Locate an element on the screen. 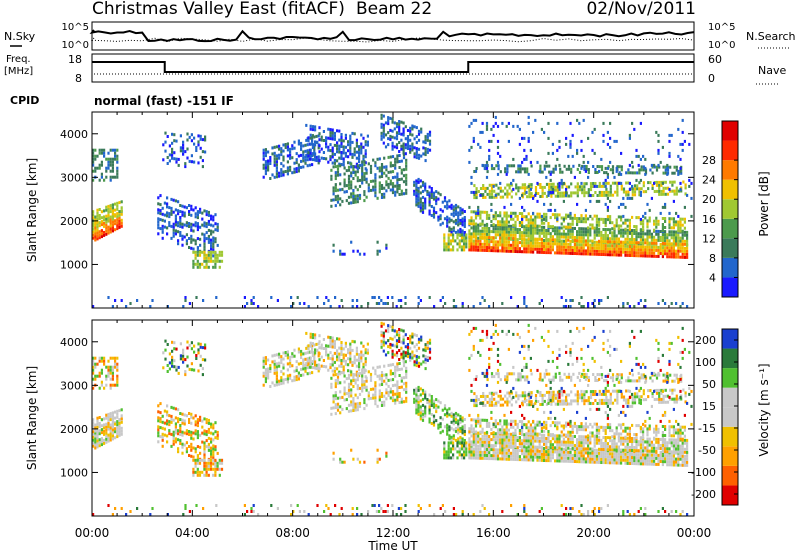  y-tick-label: 1000 is located at coordinates (74, 264).